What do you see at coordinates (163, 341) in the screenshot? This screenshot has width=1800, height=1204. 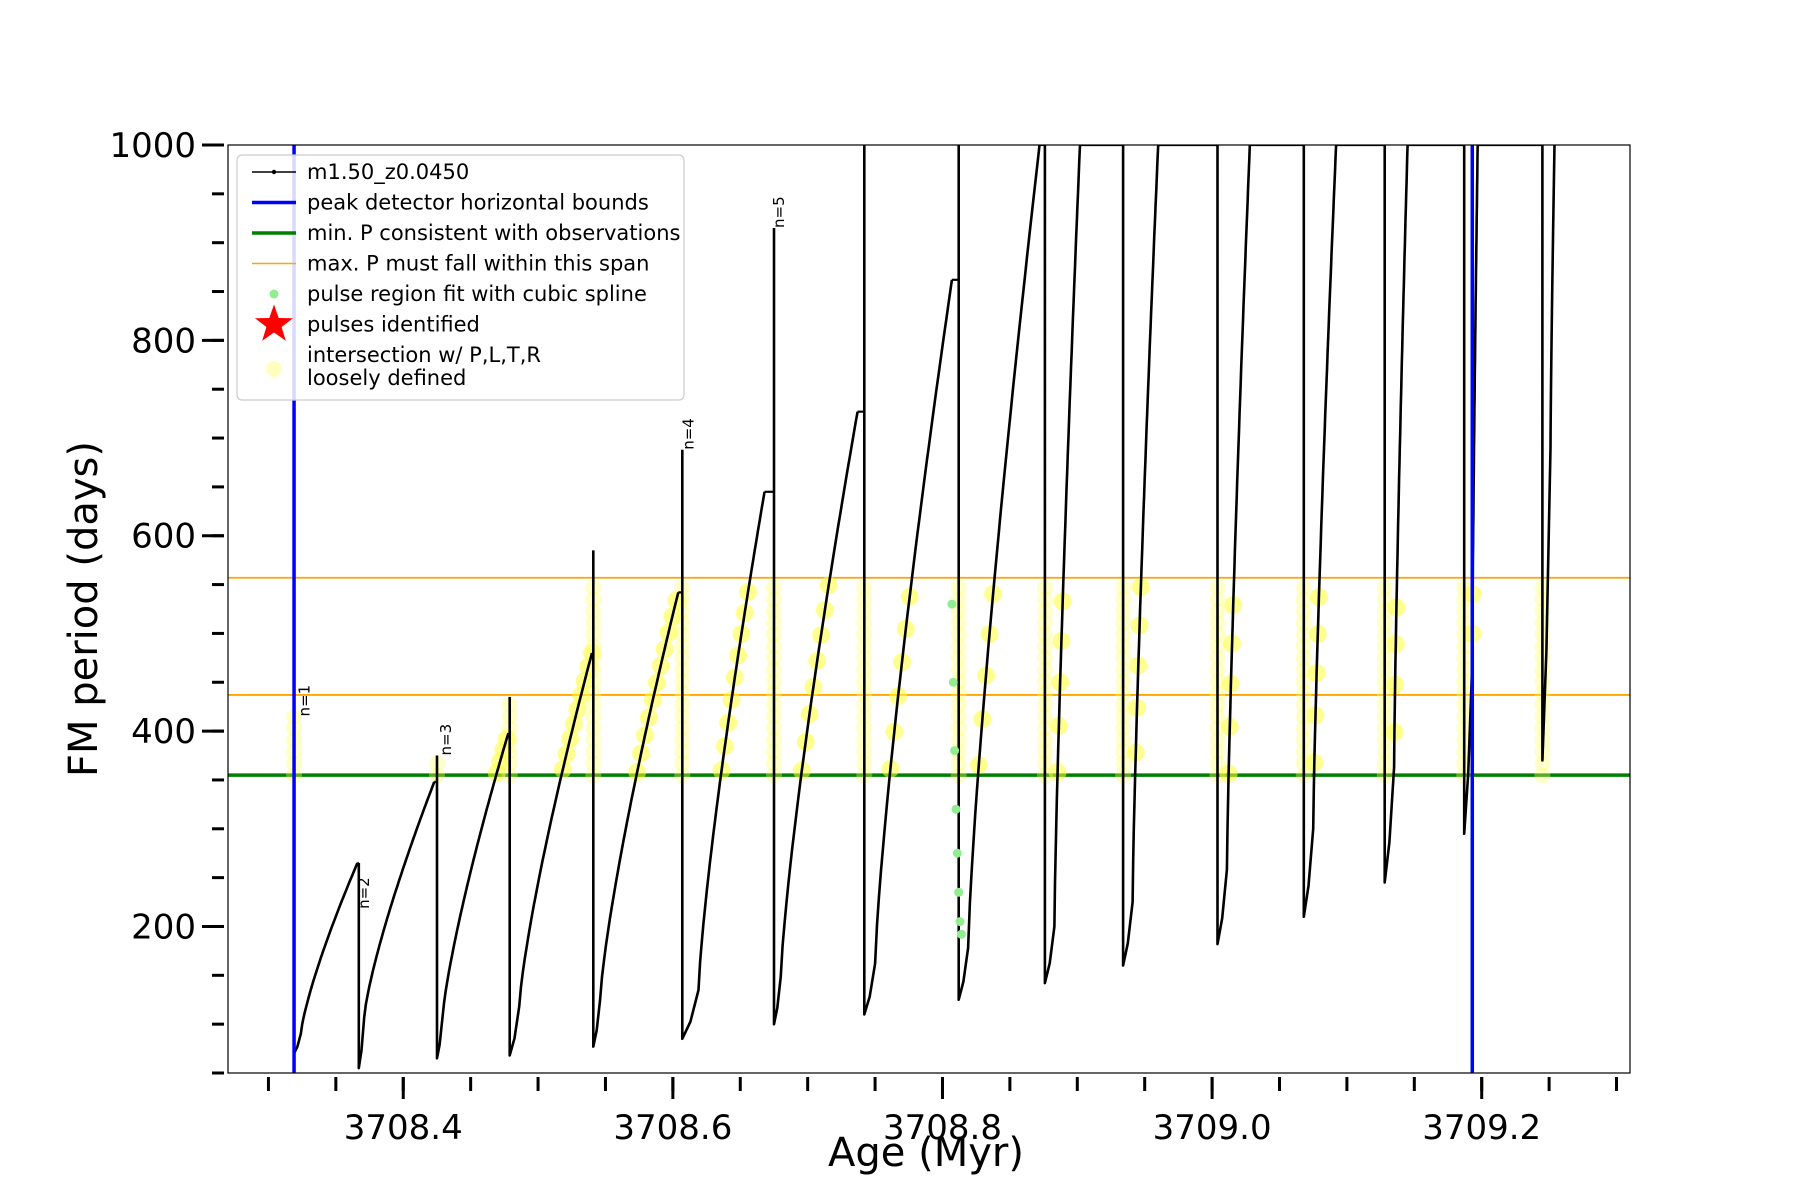 I see `y-tick-label: 800` at bounding box center [163, 341].